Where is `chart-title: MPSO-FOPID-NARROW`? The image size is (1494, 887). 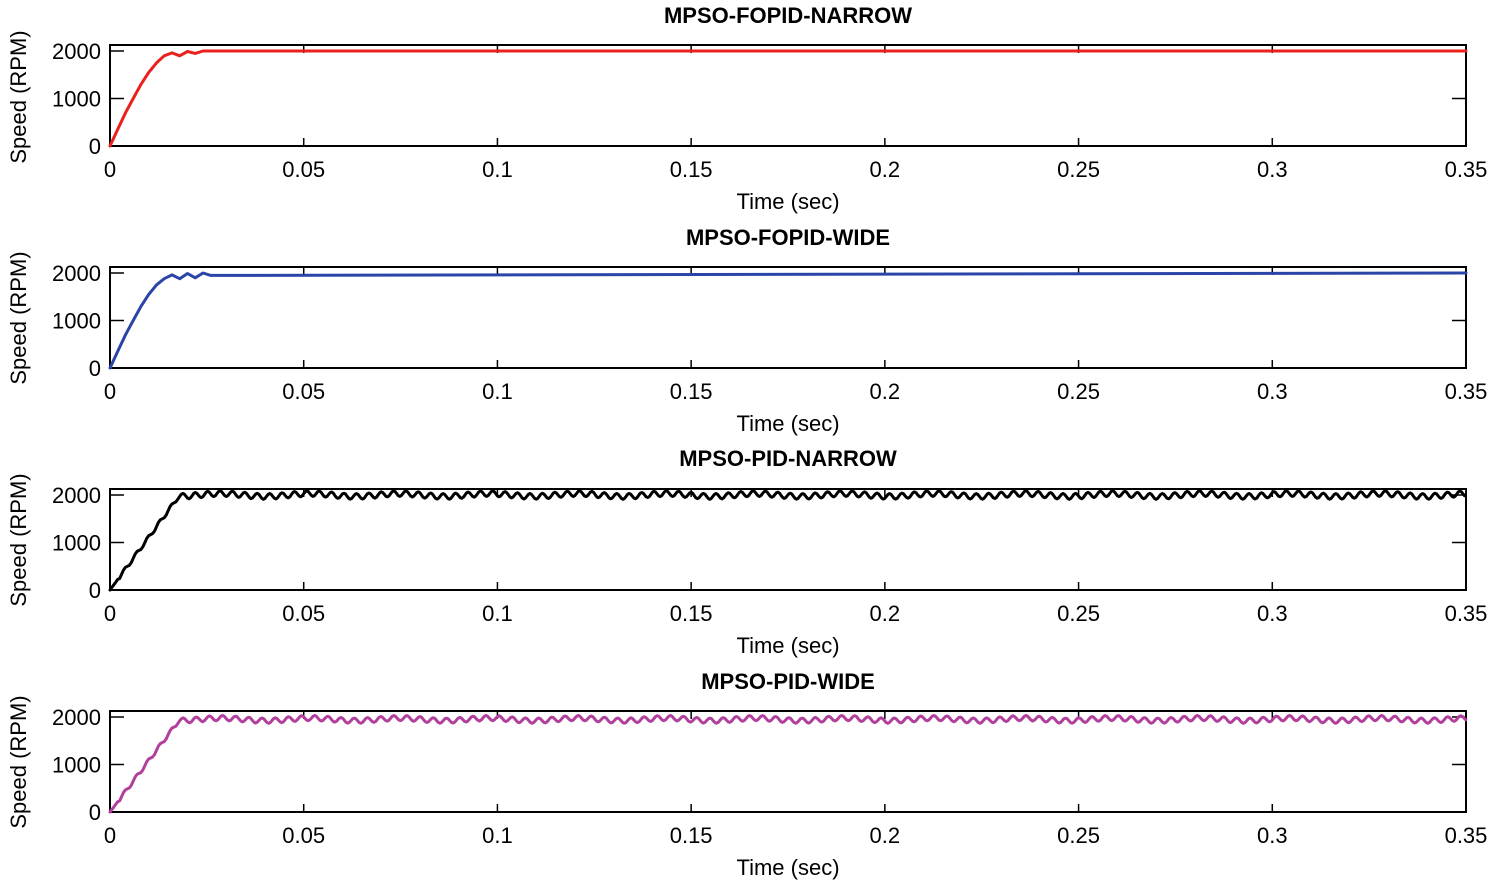 chart-title: MPSO-FOPID-NARROW is located at coordinates (788, 15).